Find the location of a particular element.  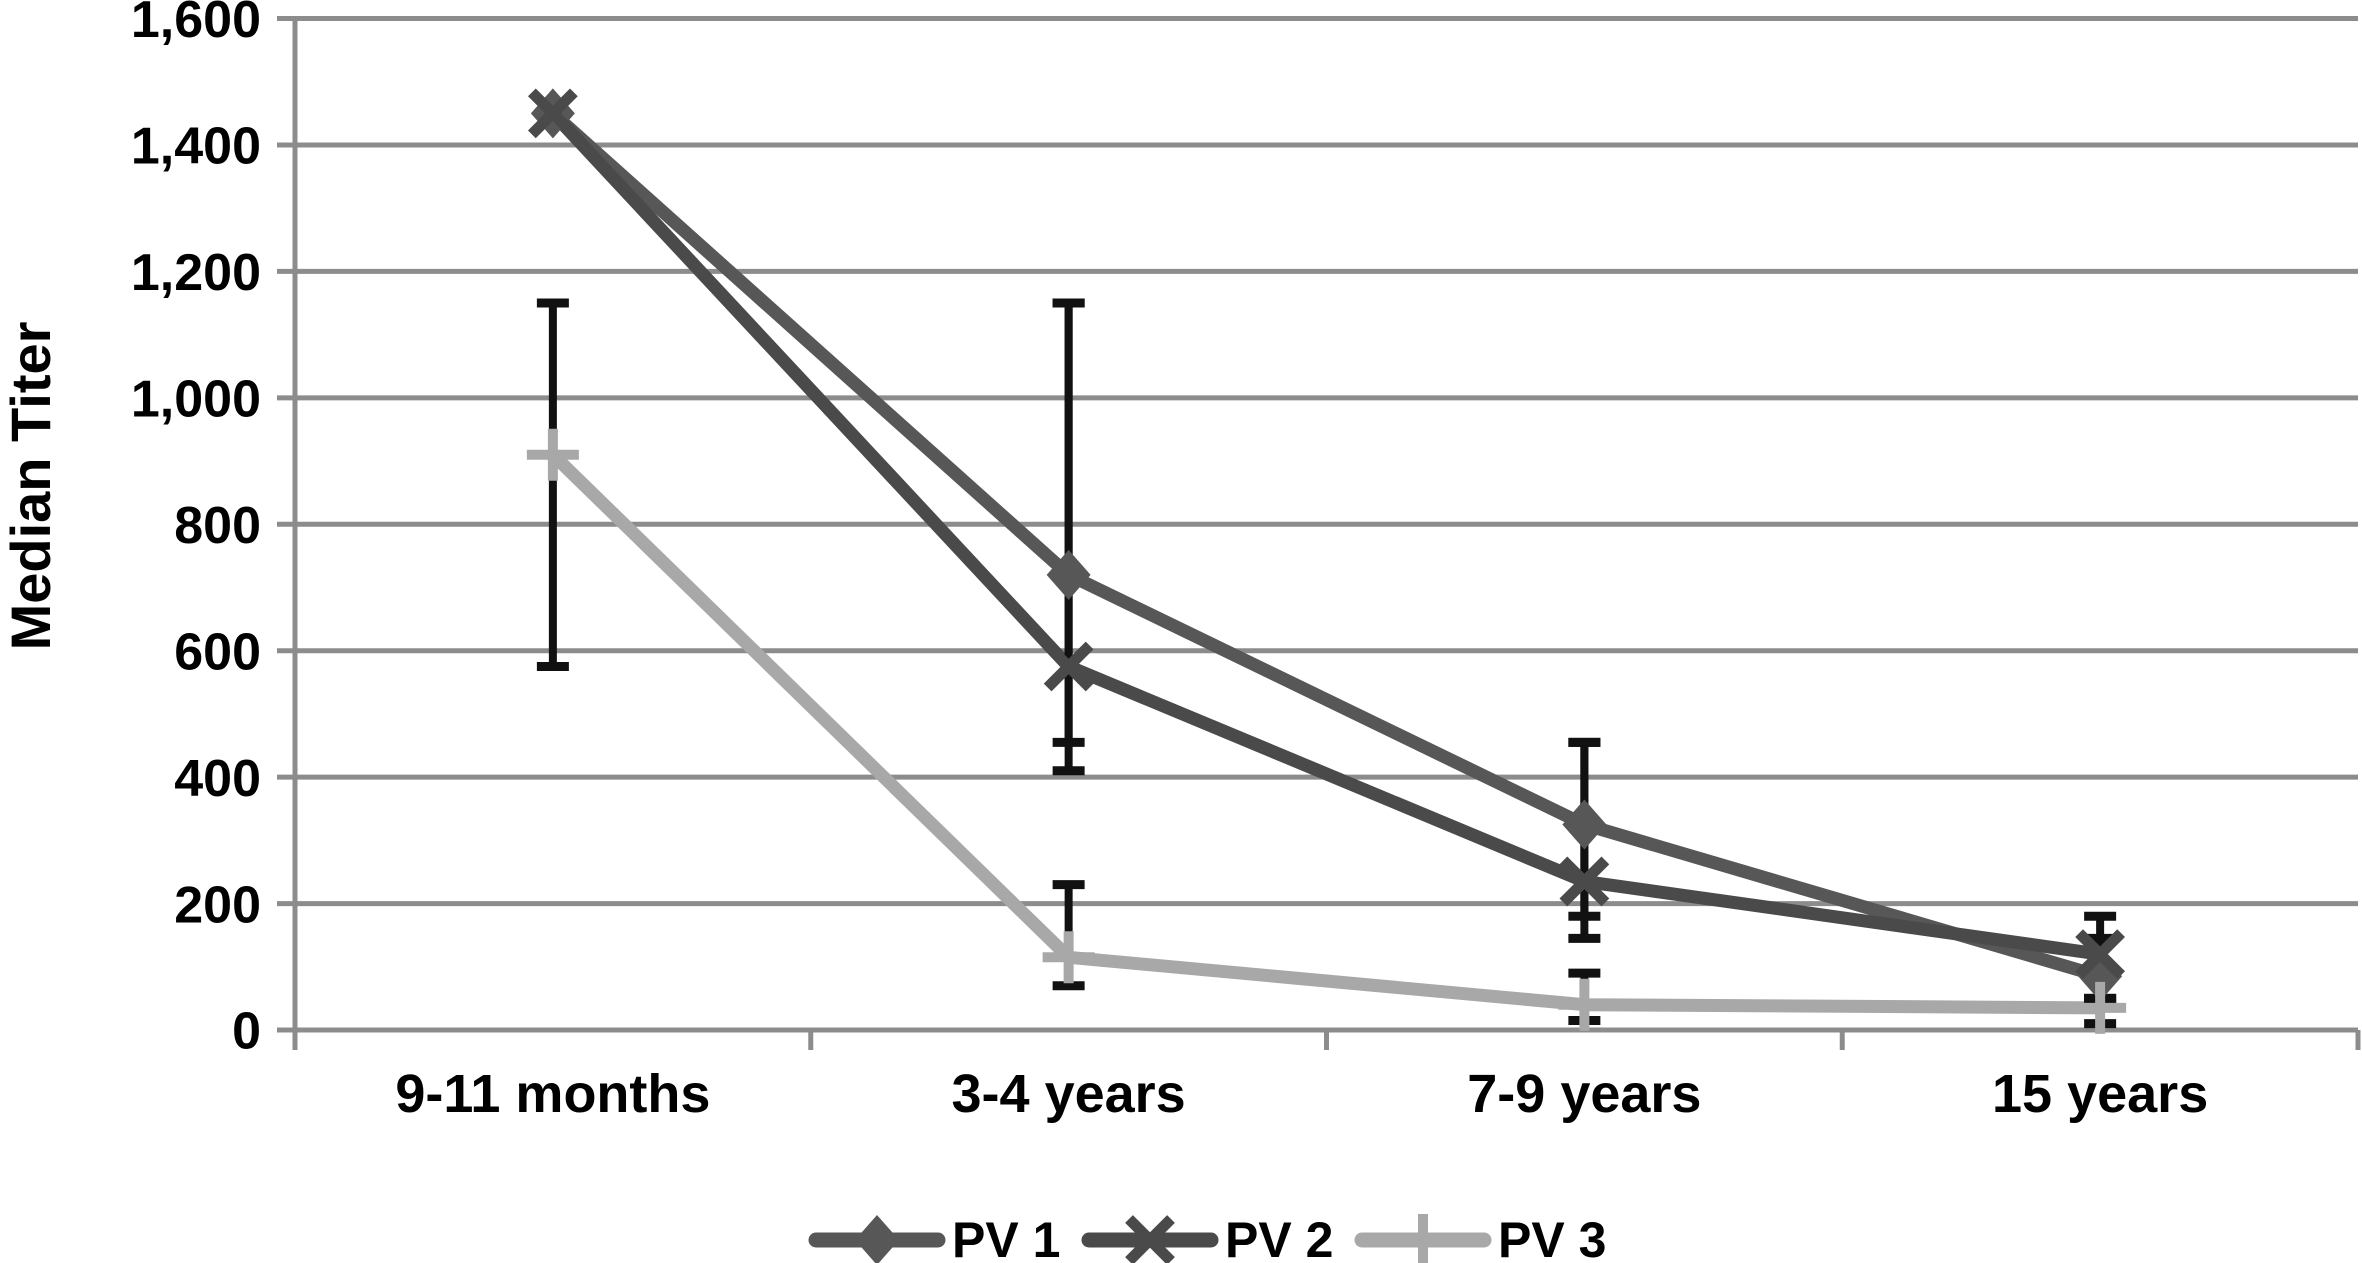

marker-pv-2-2-stroke2 is located at coordinates (1584, 881).